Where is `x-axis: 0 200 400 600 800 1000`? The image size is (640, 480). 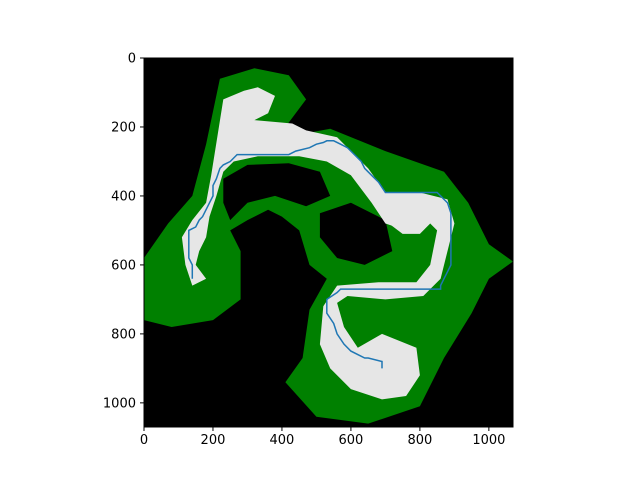 x-axis: 0 200 400 600 800 1000 is located at coordinates (322, 437).